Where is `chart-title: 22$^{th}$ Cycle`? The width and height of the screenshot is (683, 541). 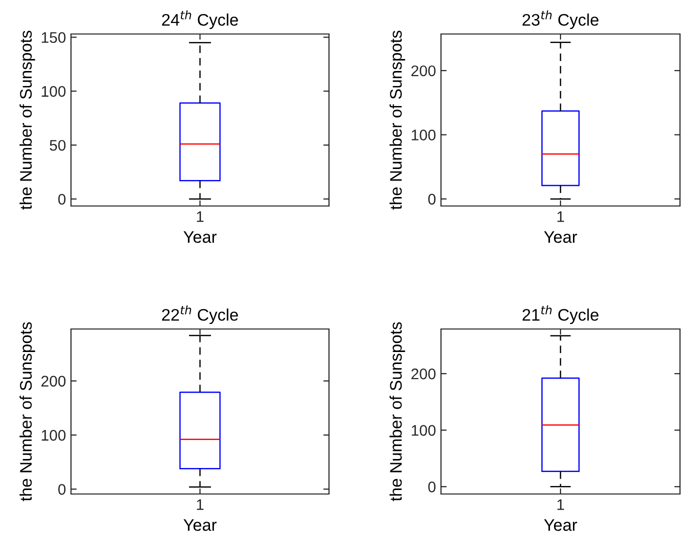
chart-title: 22$^{th}$ Cycle is located at coordinates (200, 314).